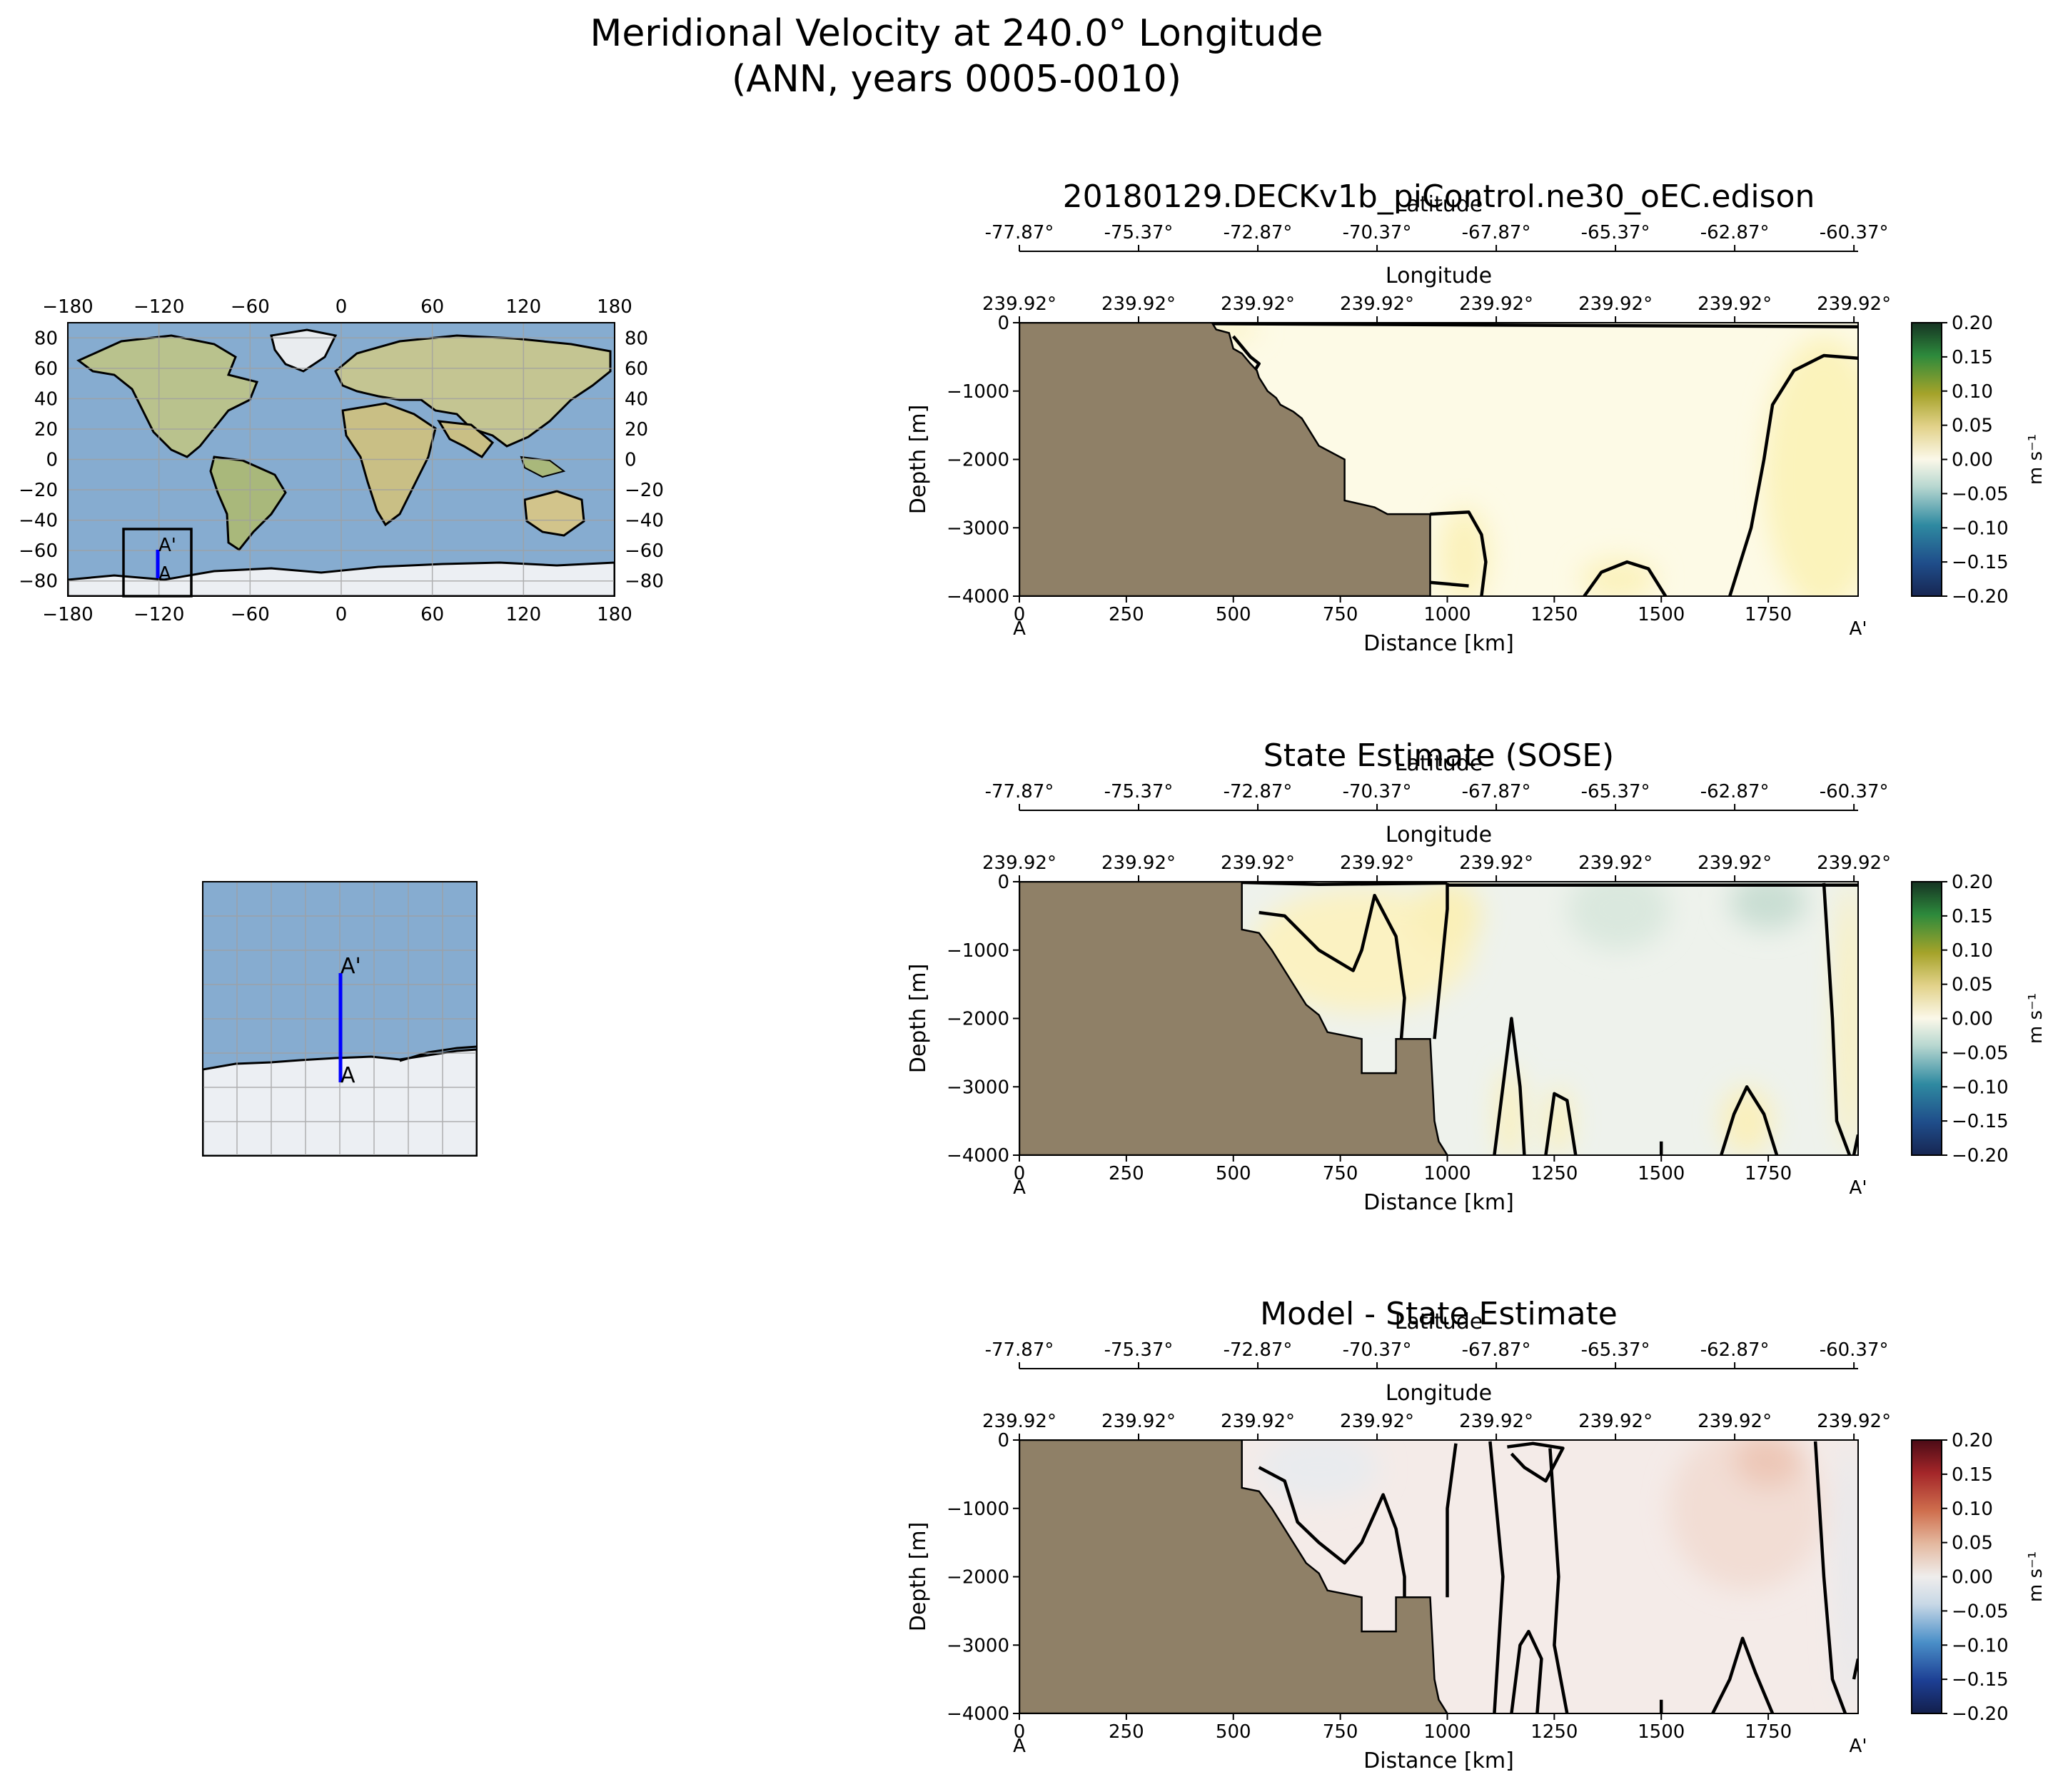 The width and height of the screenshot is (2058, 1792). What do you see at coordinates (248, 504) in the screenshot?
I see `map-land-south-america` at bounding box center [248, 504].